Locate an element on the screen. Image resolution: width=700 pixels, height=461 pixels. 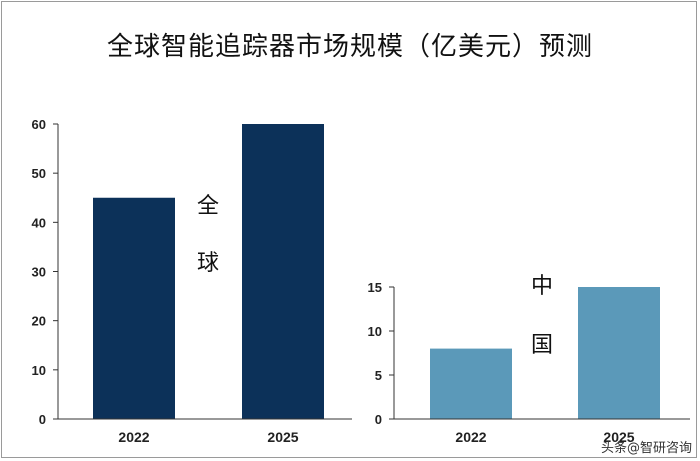
global-ytick-label: 60 is located at coordinates (39, 124).